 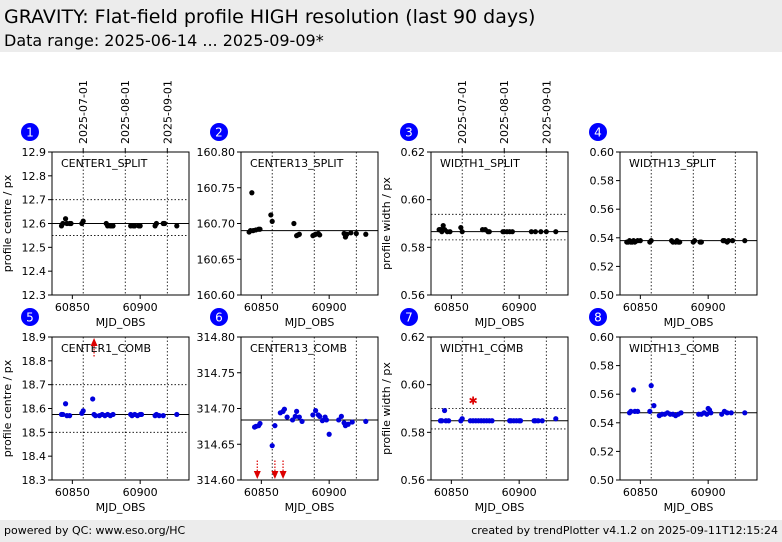 What do you see at coordinates (216, 295) in the screenshot?
I see `y-tick-label: 160.60` at bounding box center [216, 295].